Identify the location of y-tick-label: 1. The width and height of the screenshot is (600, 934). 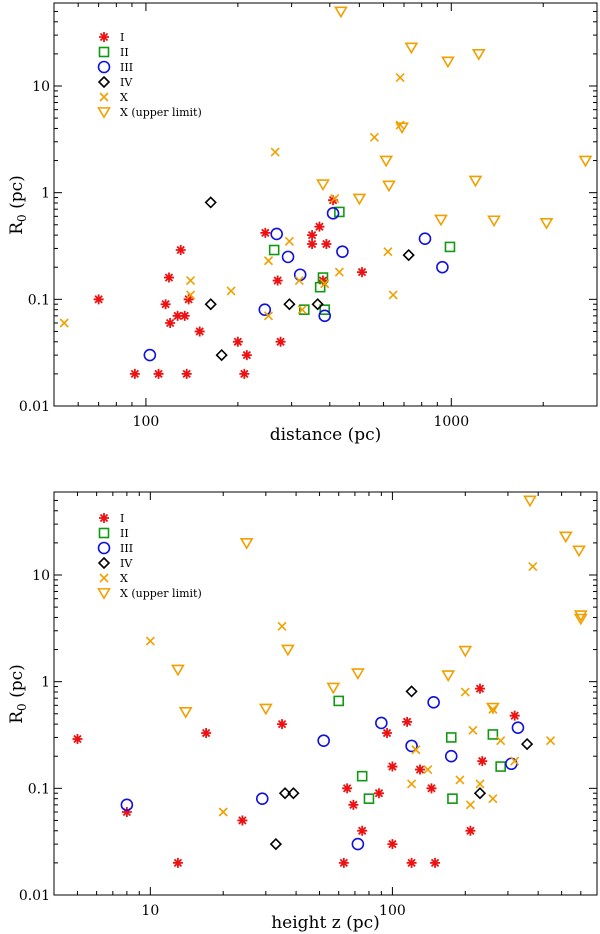
(45, 194).